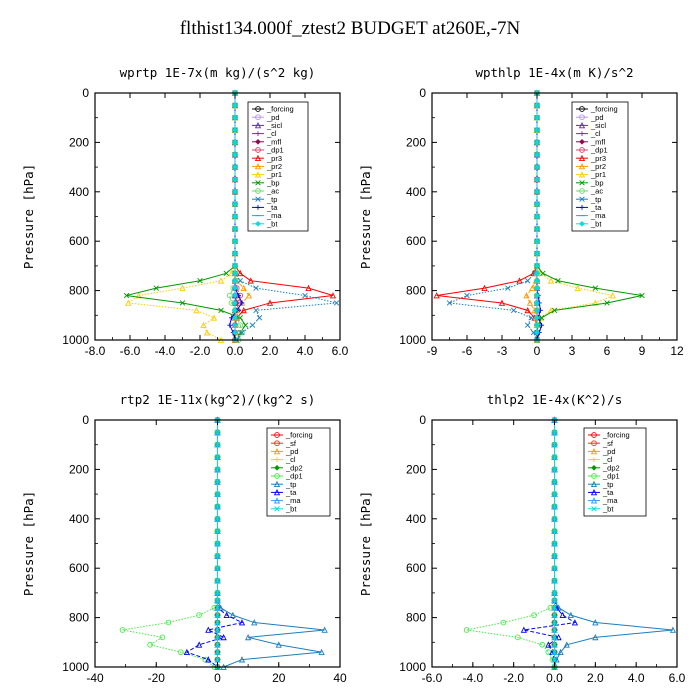 This screenshot has height=700, width=700. I want to click on y-tick-label: 600, so click(79, 568).